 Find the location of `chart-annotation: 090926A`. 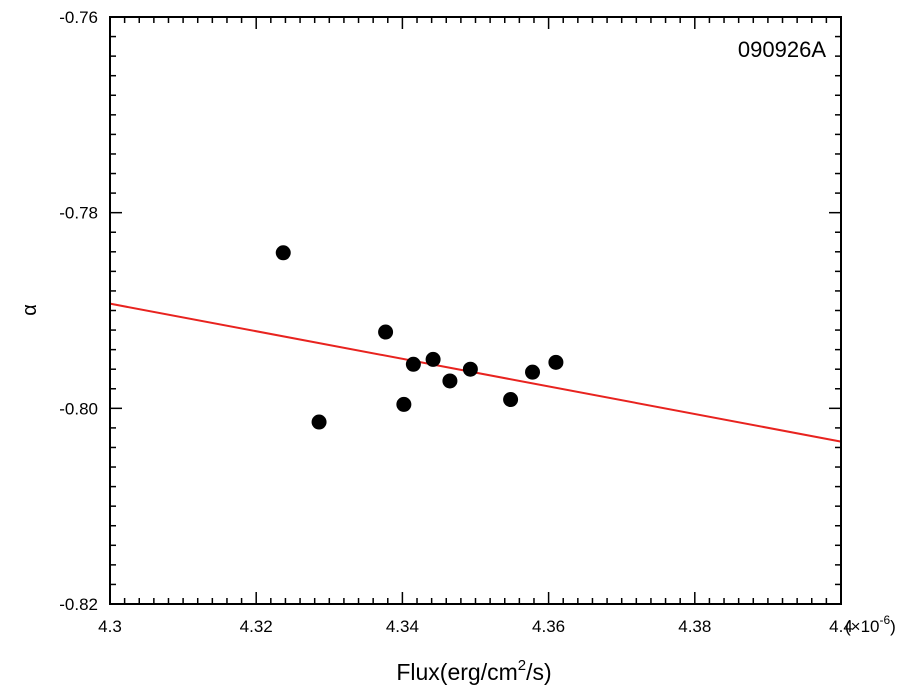

chart-annotation: 090926A is located at coordinates (782, 49).